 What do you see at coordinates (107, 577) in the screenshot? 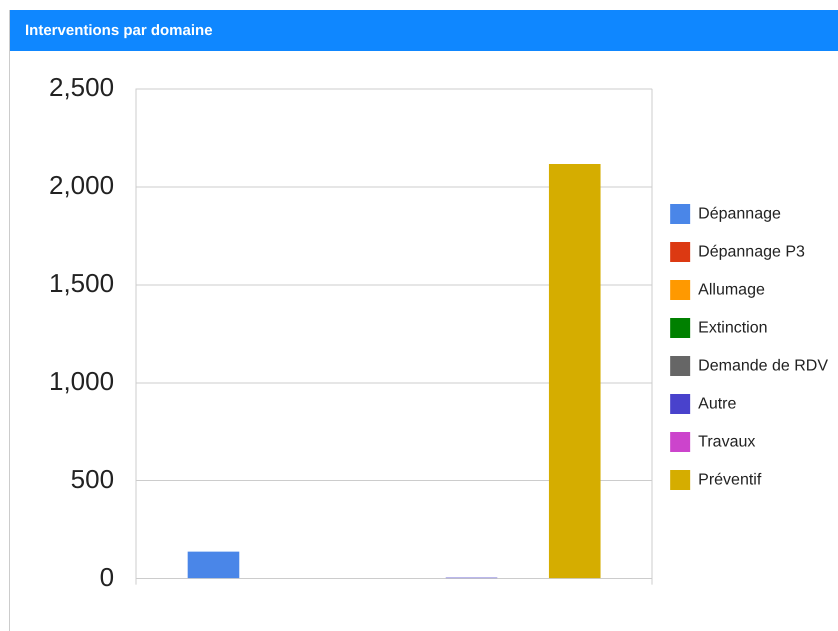
I see `y-tick-label: 0` at bounding box center [107, 577].